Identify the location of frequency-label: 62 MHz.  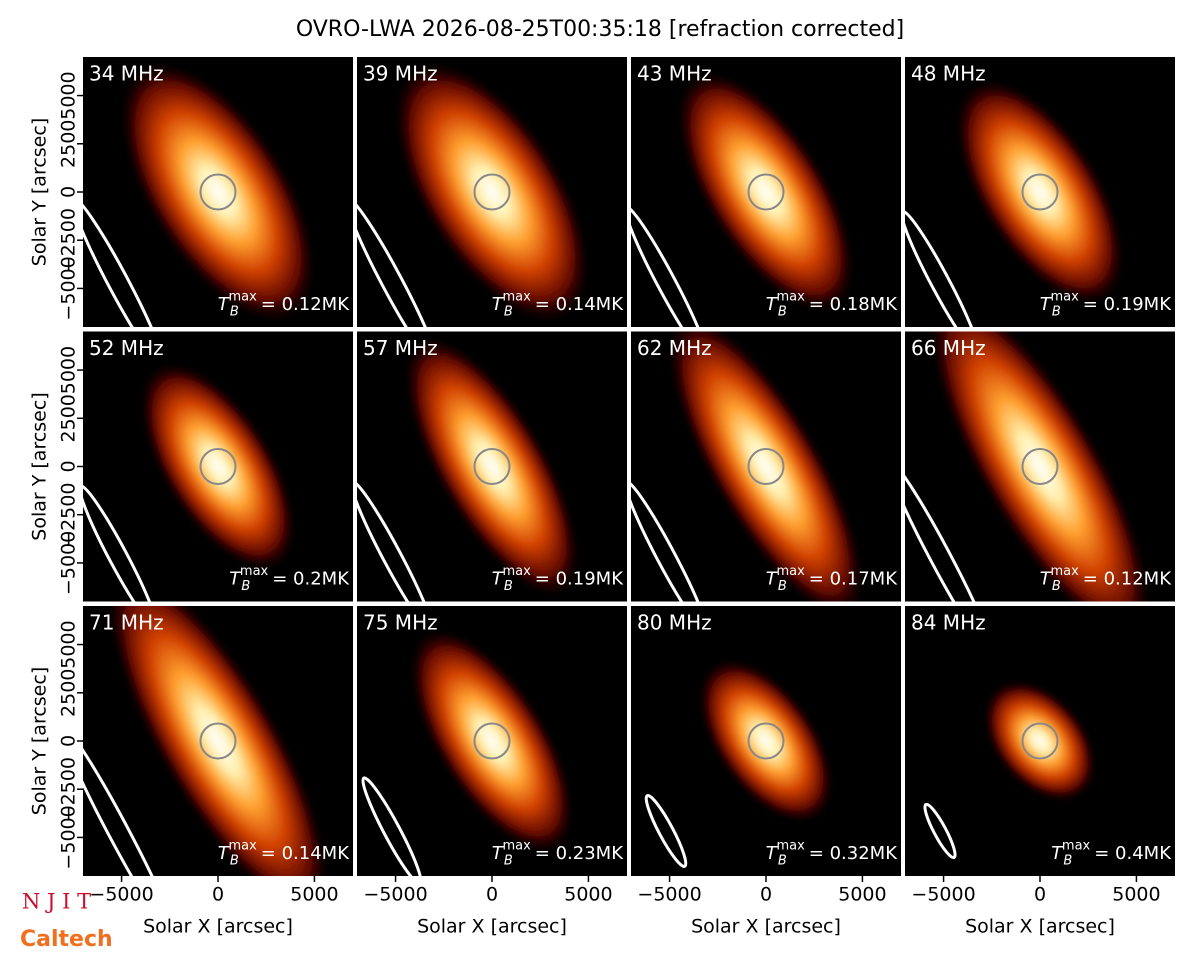
(674, 348).